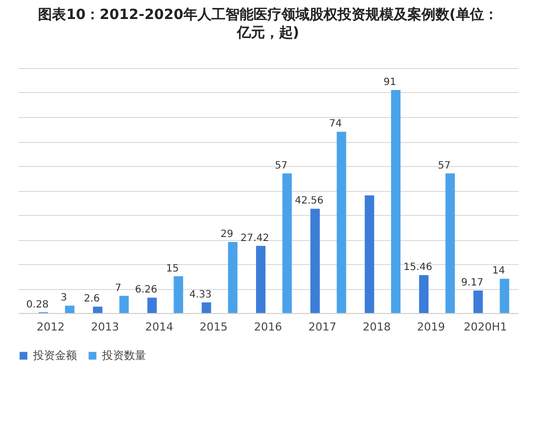 This screenshot has height=425, width=547. Describe the element at coordinates (268, 23) in the screenshot. I see `chart-title: 图表10：2012-2020年人工智能医疗领域股权投资规模及案例数(单位：亿元，起)` at that location.